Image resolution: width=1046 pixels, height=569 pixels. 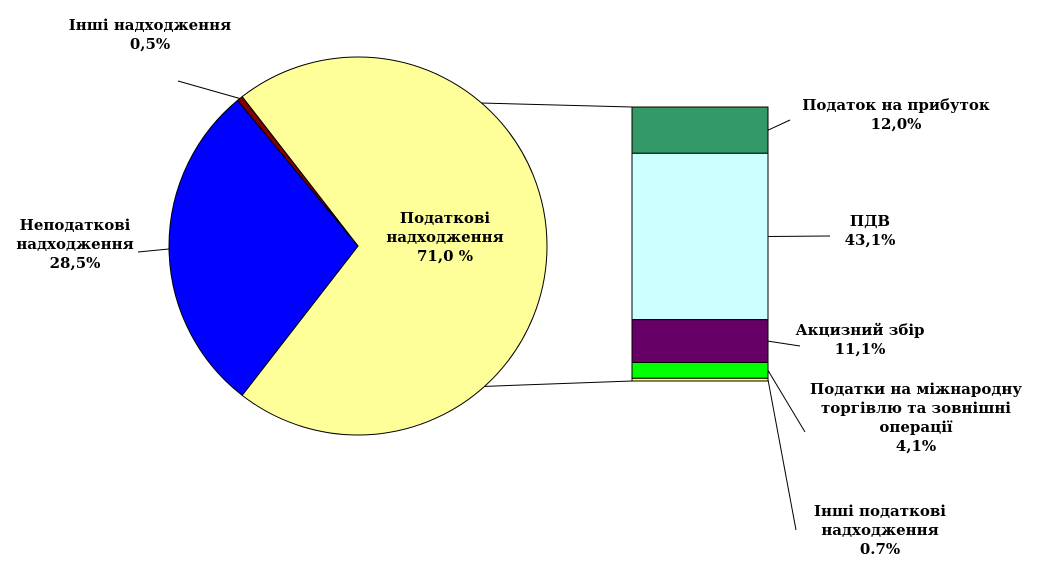 What do you see at coordinates (153, 250) in the screenshot?
I see `pie-leader-non-tax` at bounding box center [153, 250].